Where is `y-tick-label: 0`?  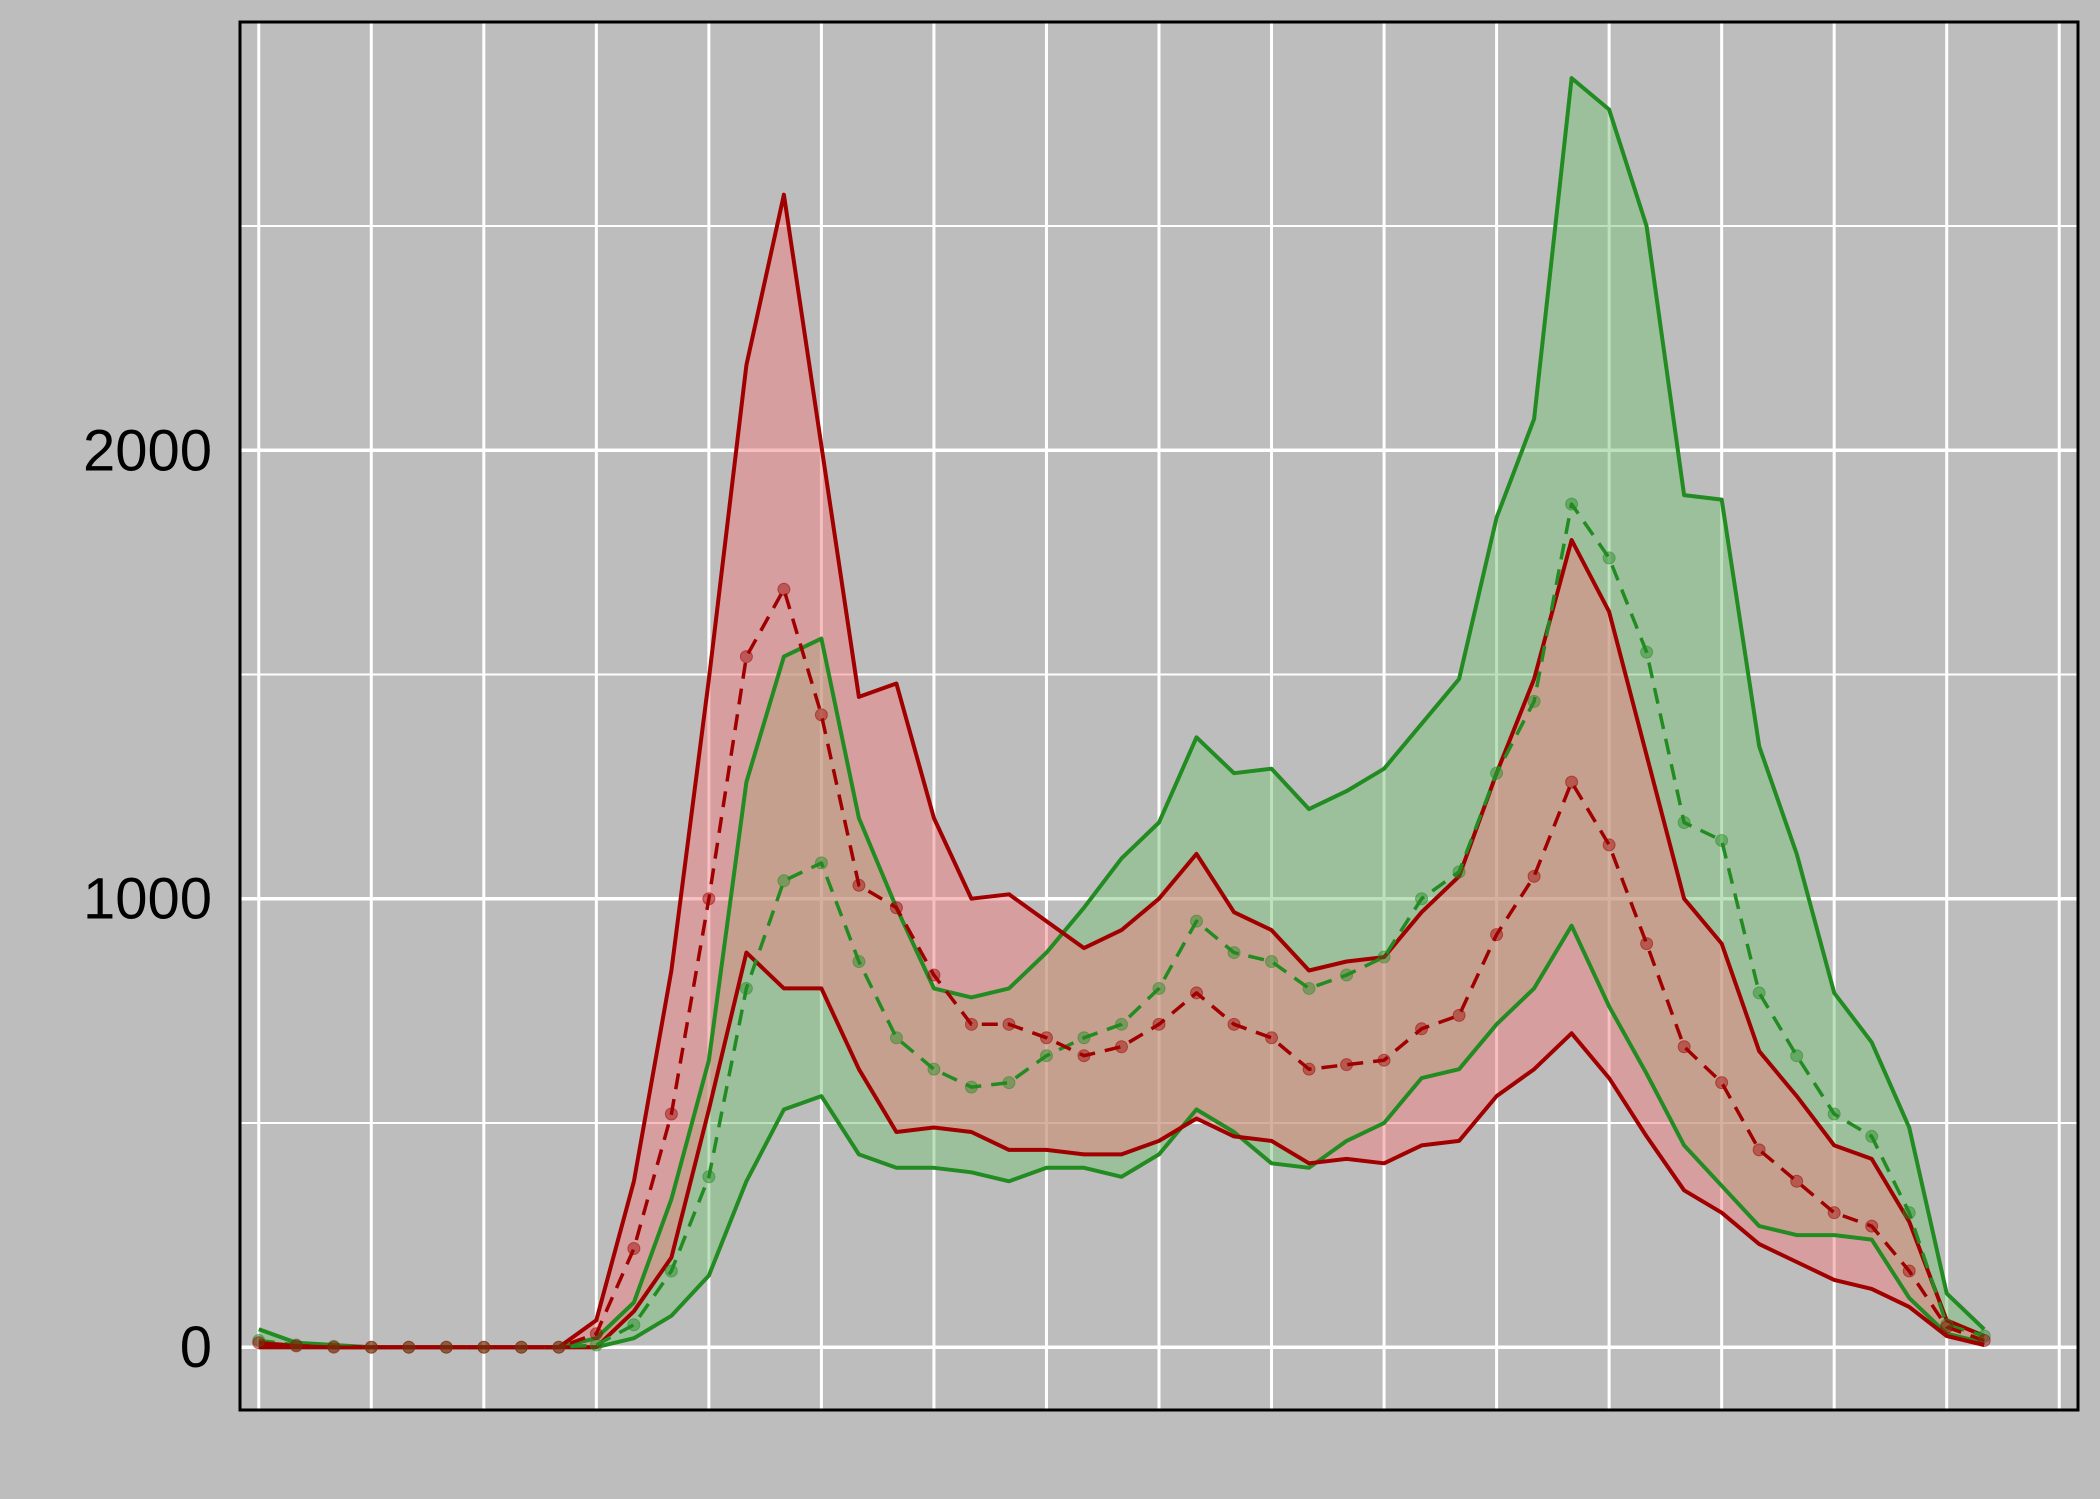
y-tick-label: 0 is located at coordinates (196, 1347).